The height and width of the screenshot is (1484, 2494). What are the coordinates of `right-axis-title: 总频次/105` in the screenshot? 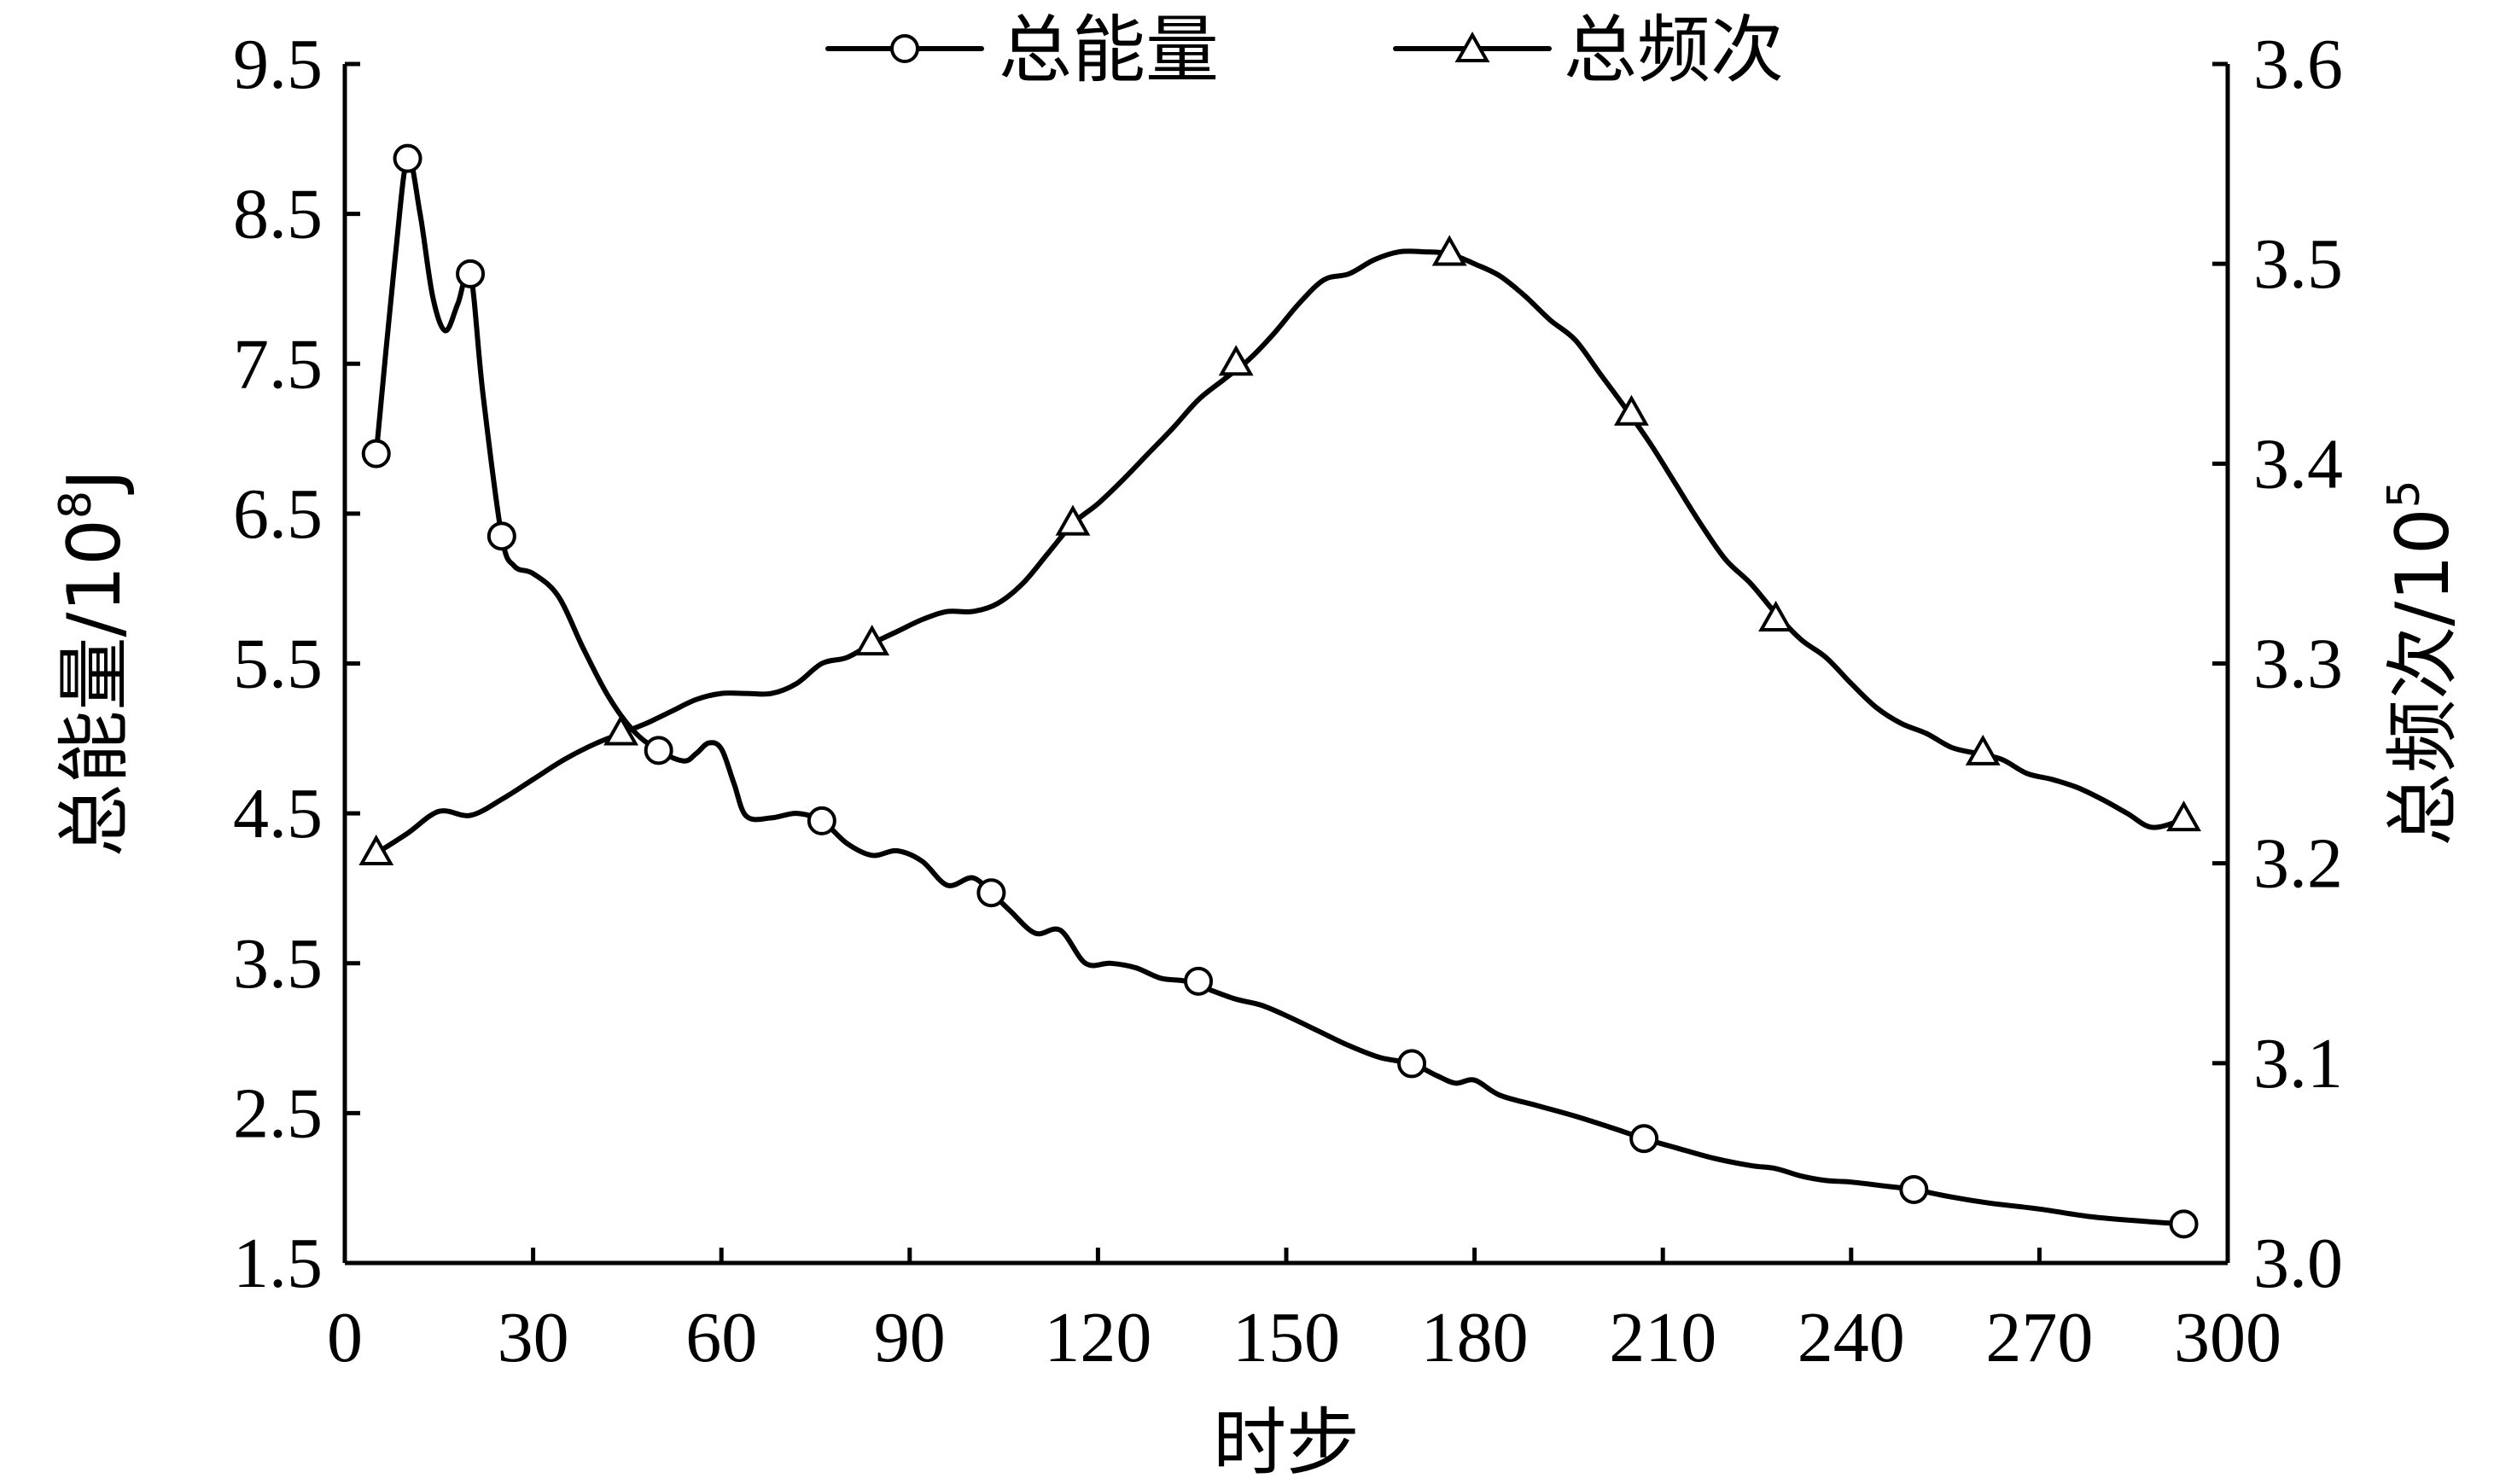 It's located at (2422, 664).